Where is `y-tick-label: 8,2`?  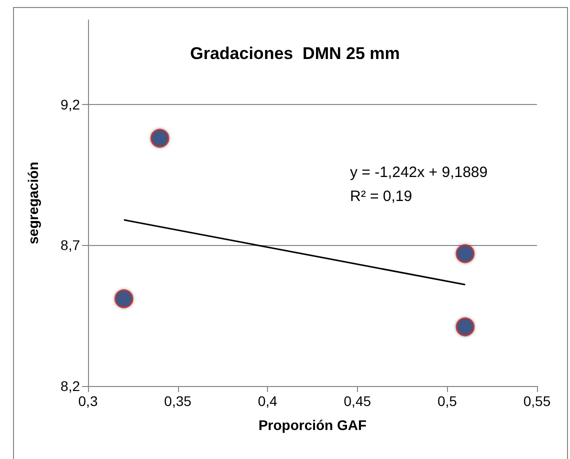 y-tick-label: 8,2 is located at coordinates (70, 386).